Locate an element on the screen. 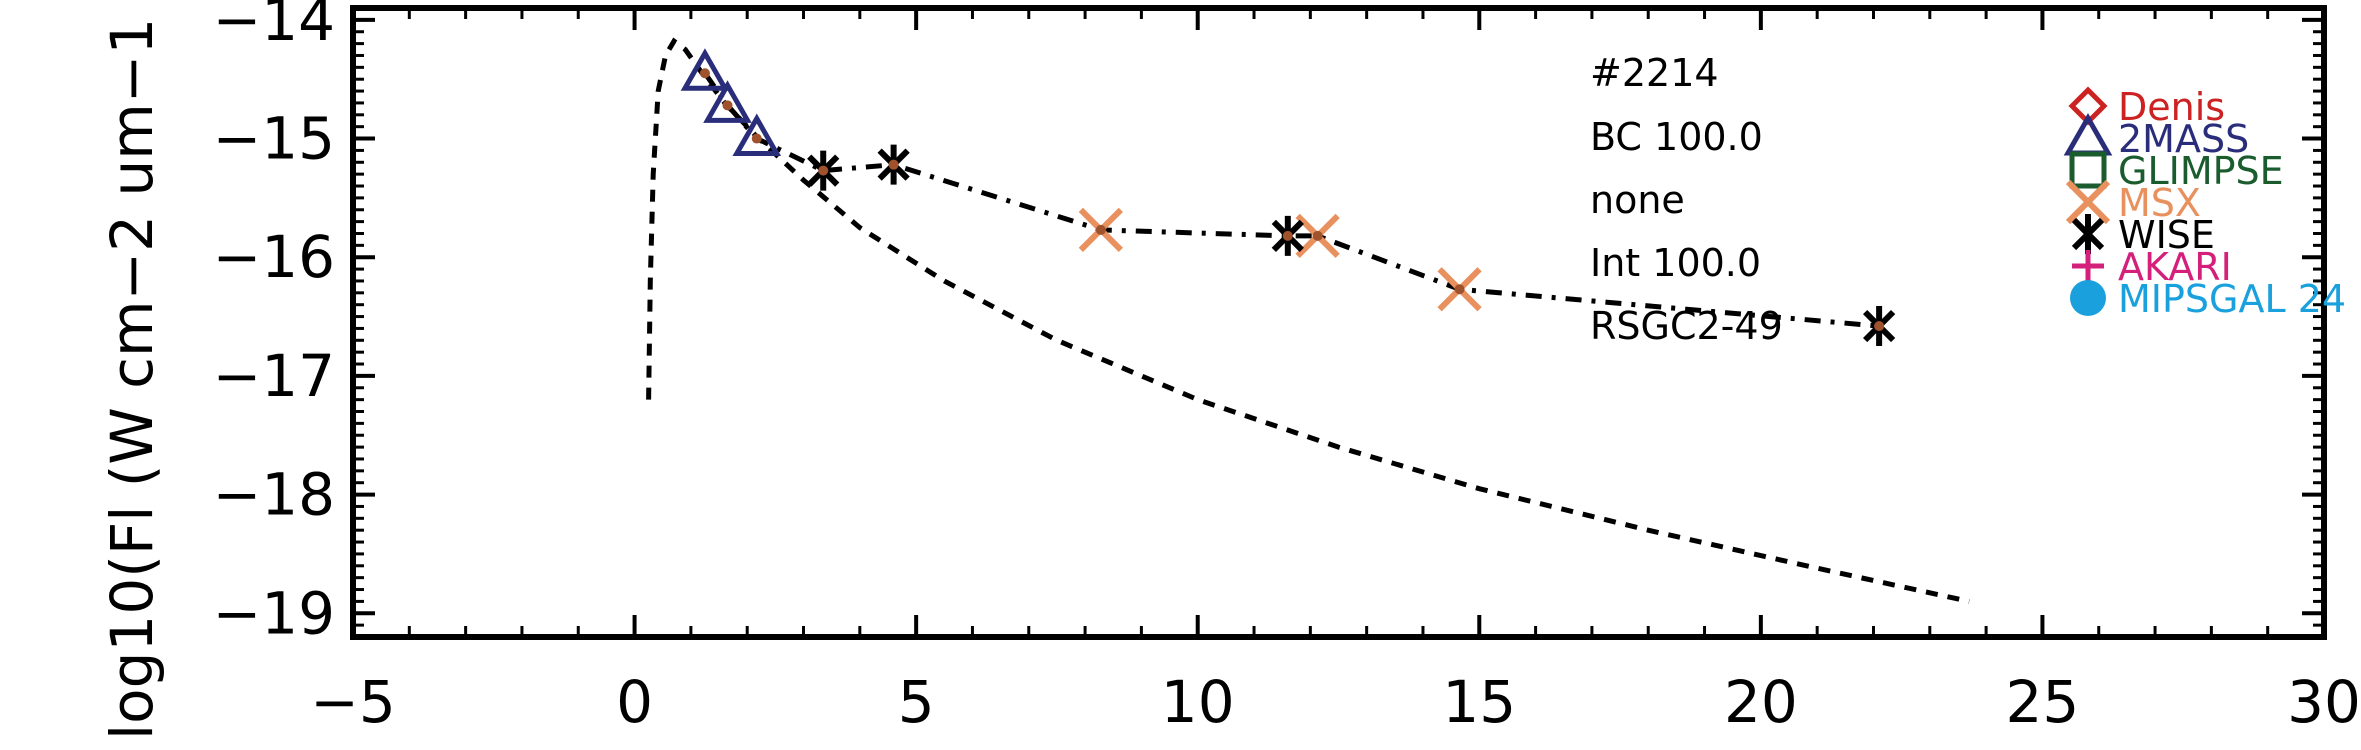 This screenshot has width=2361, height=750. legend-entry: WISE is located at coordinates (2143, 235).